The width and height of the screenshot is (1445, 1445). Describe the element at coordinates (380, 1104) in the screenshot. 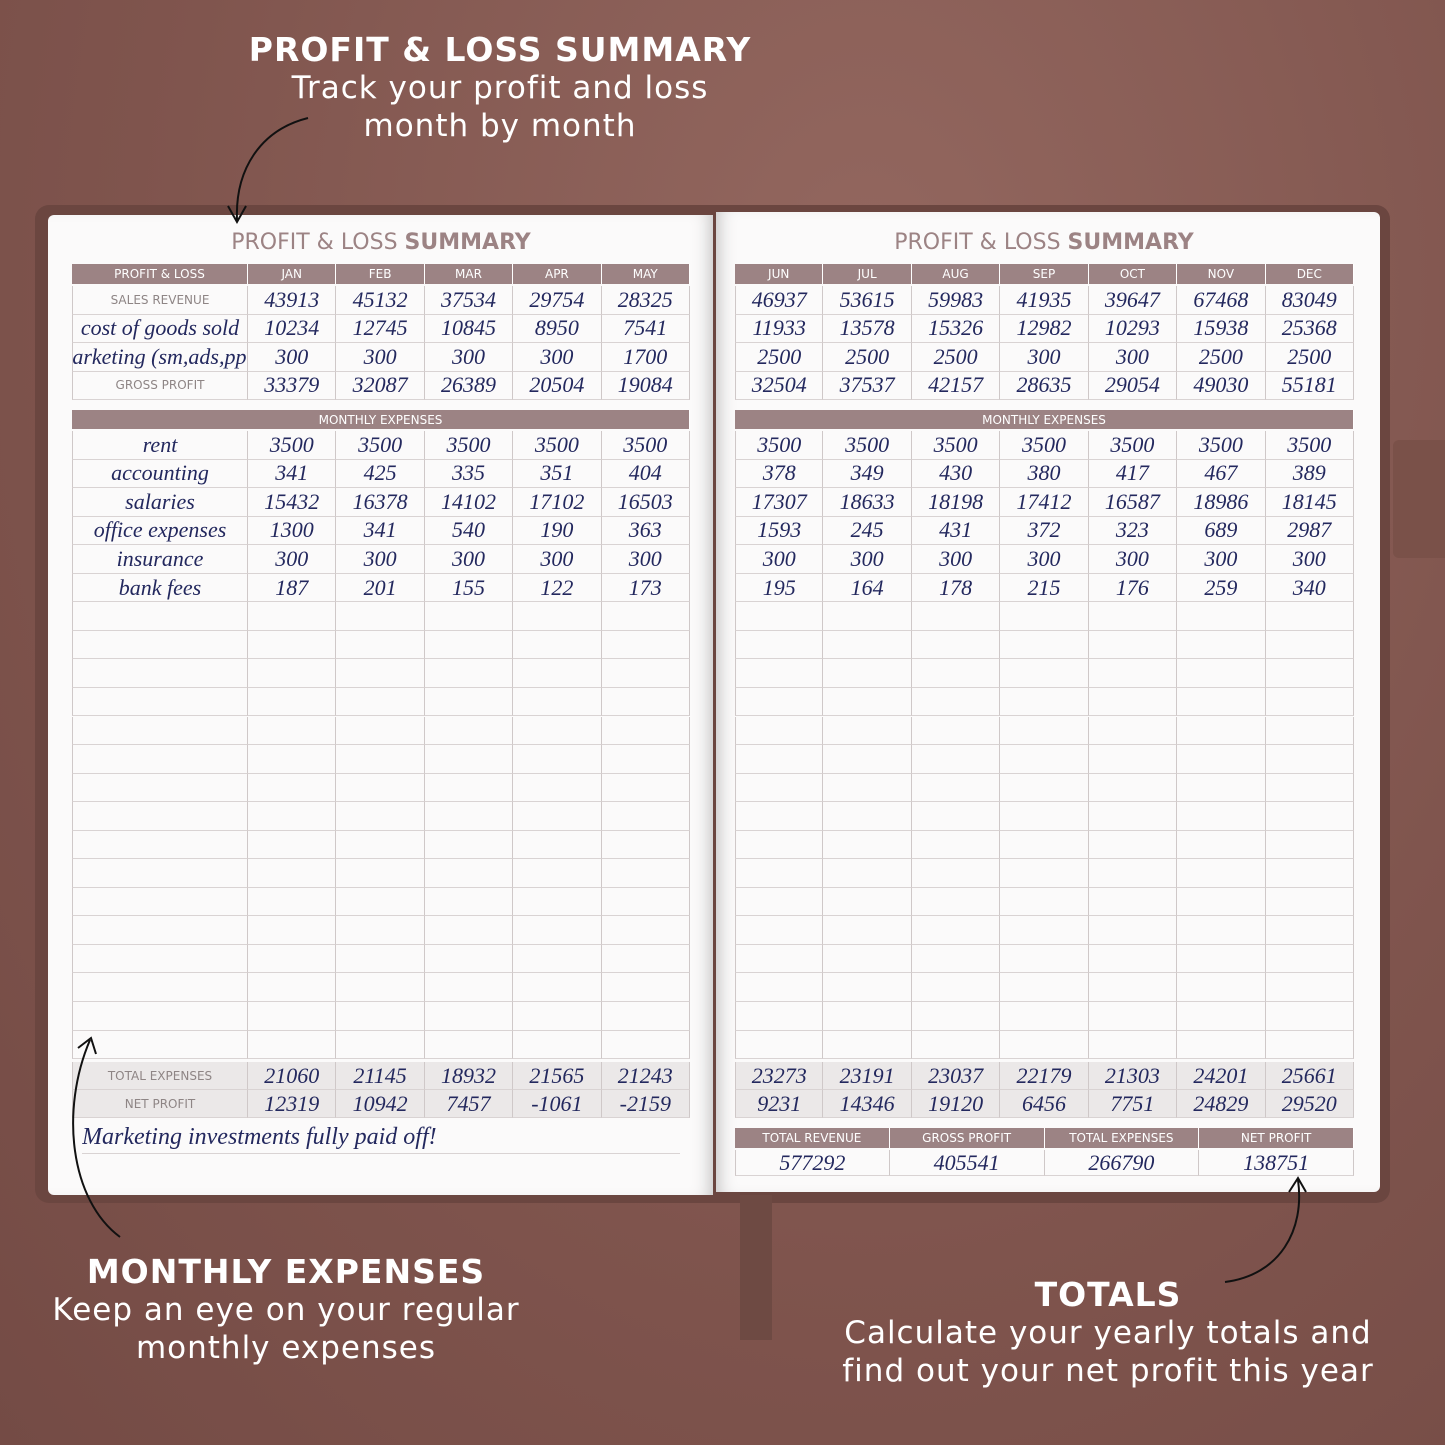

I see `value-cell: 10942` at that location.